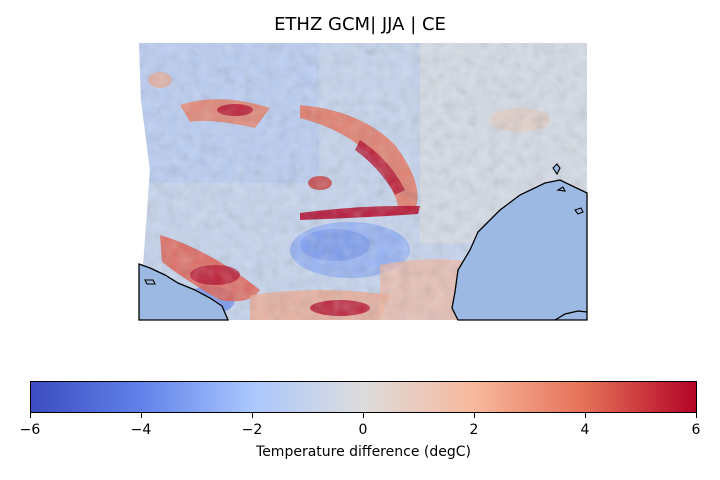 The image size is (720, 480). What do you see at coordinates (360, 24) in the screenshot?
I see `map-title: ETHZ GCM| JJA | CE` at bounding box center [360, 24].